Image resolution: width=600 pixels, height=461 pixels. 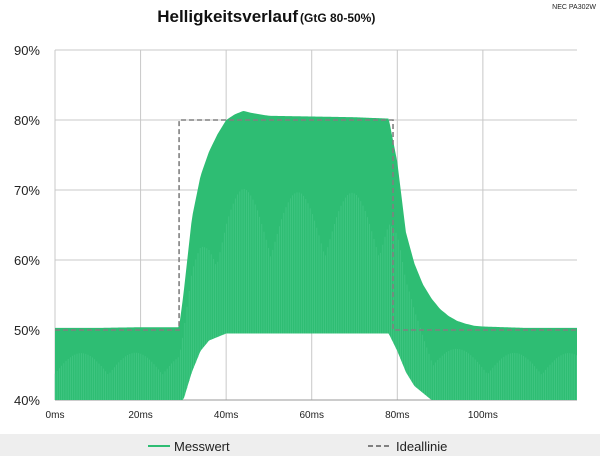 I want to click on legend-background, so click(x=300, y=445).